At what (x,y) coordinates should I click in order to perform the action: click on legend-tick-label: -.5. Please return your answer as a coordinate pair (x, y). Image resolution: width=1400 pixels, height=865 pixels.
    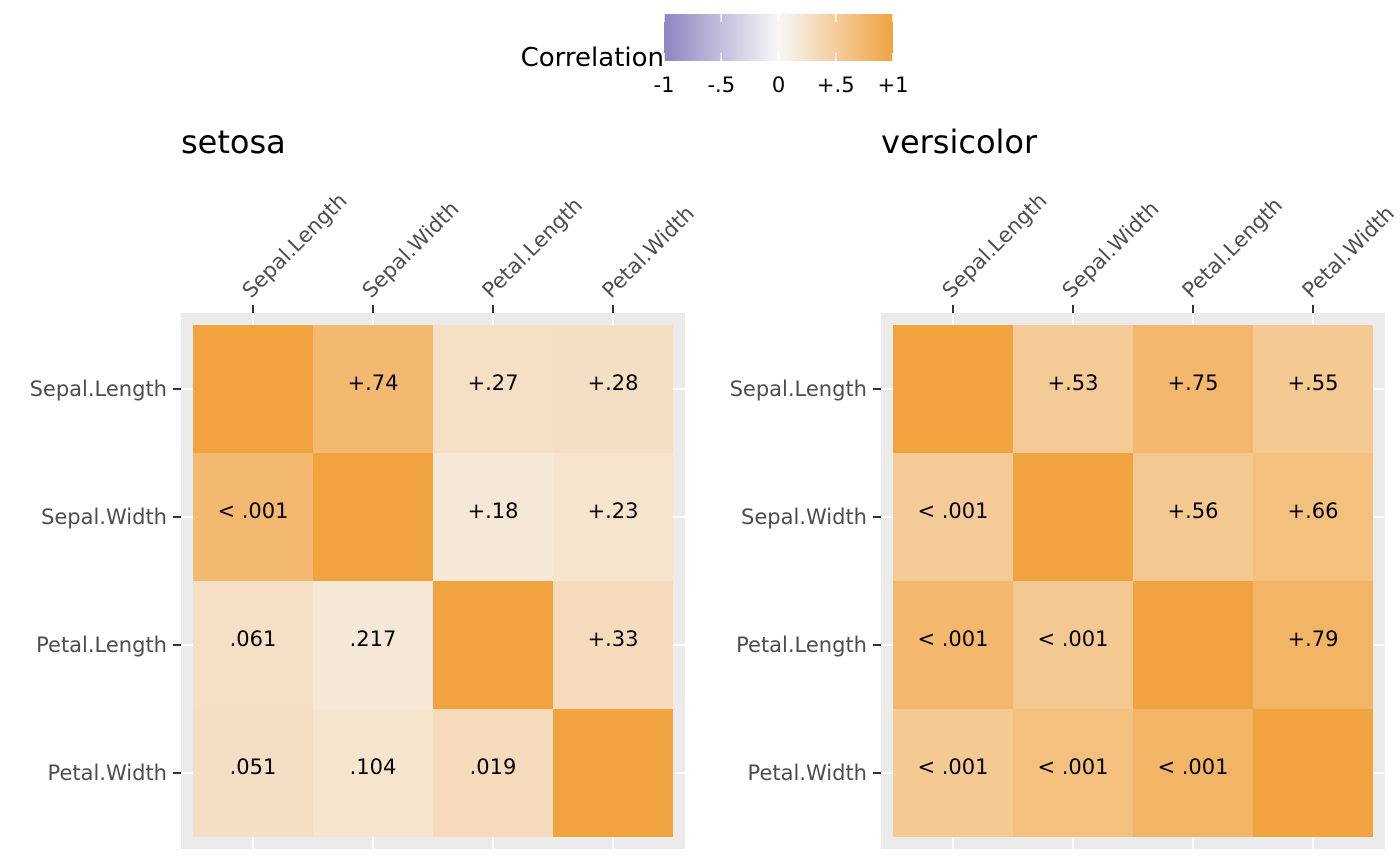
    Looking at the image, I should click on (721, 85).